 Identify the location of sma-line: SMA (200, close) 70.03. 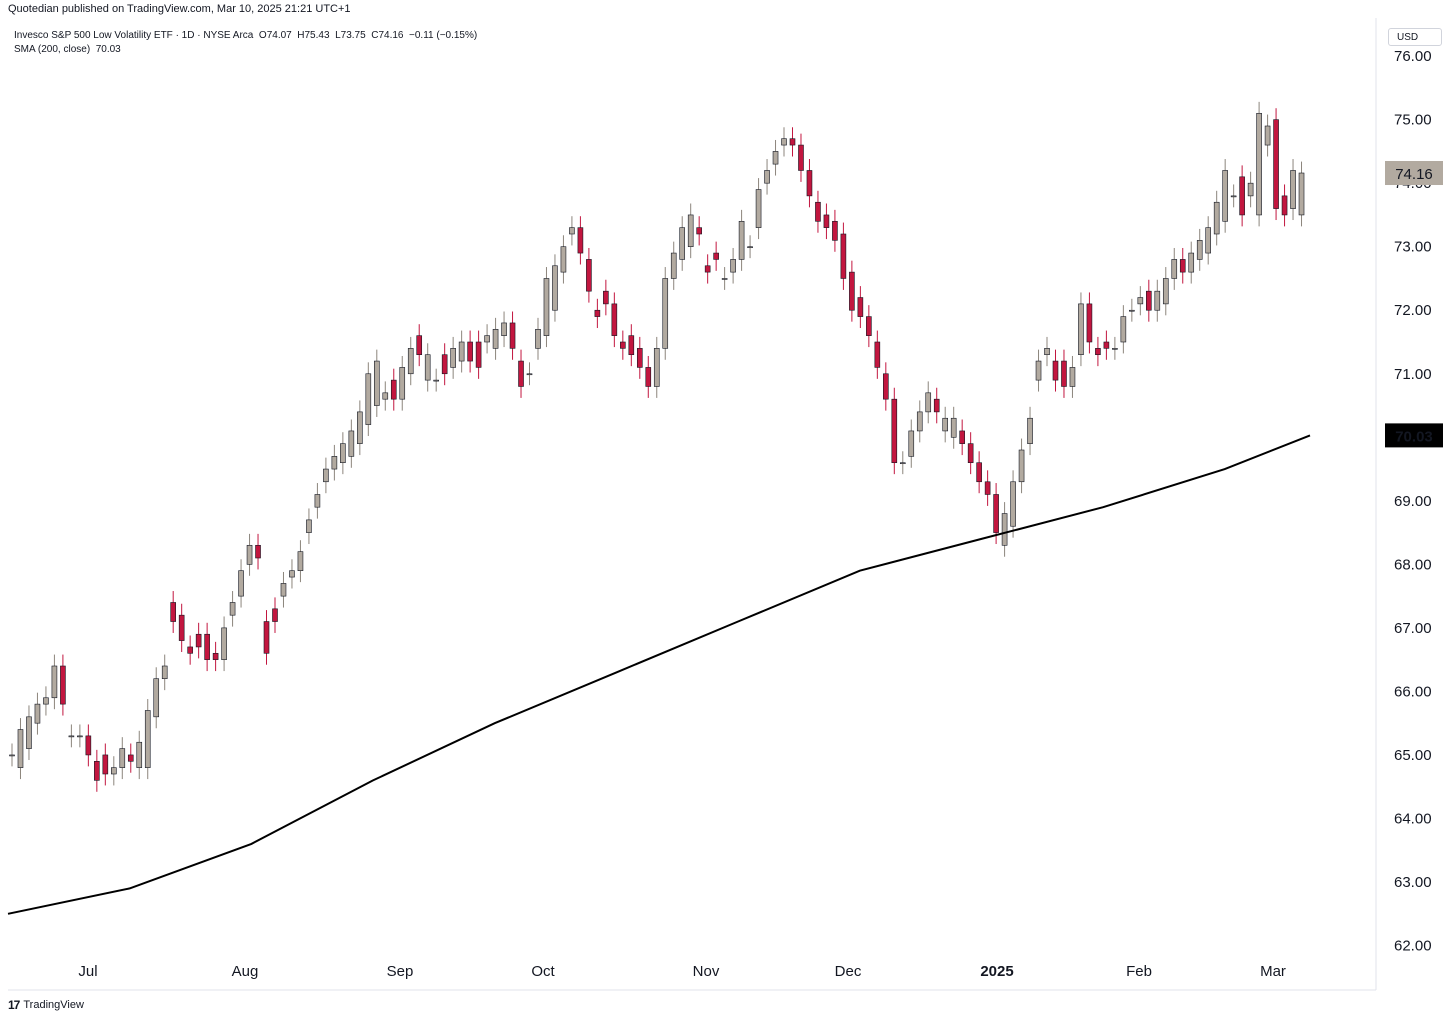
(67, 49).